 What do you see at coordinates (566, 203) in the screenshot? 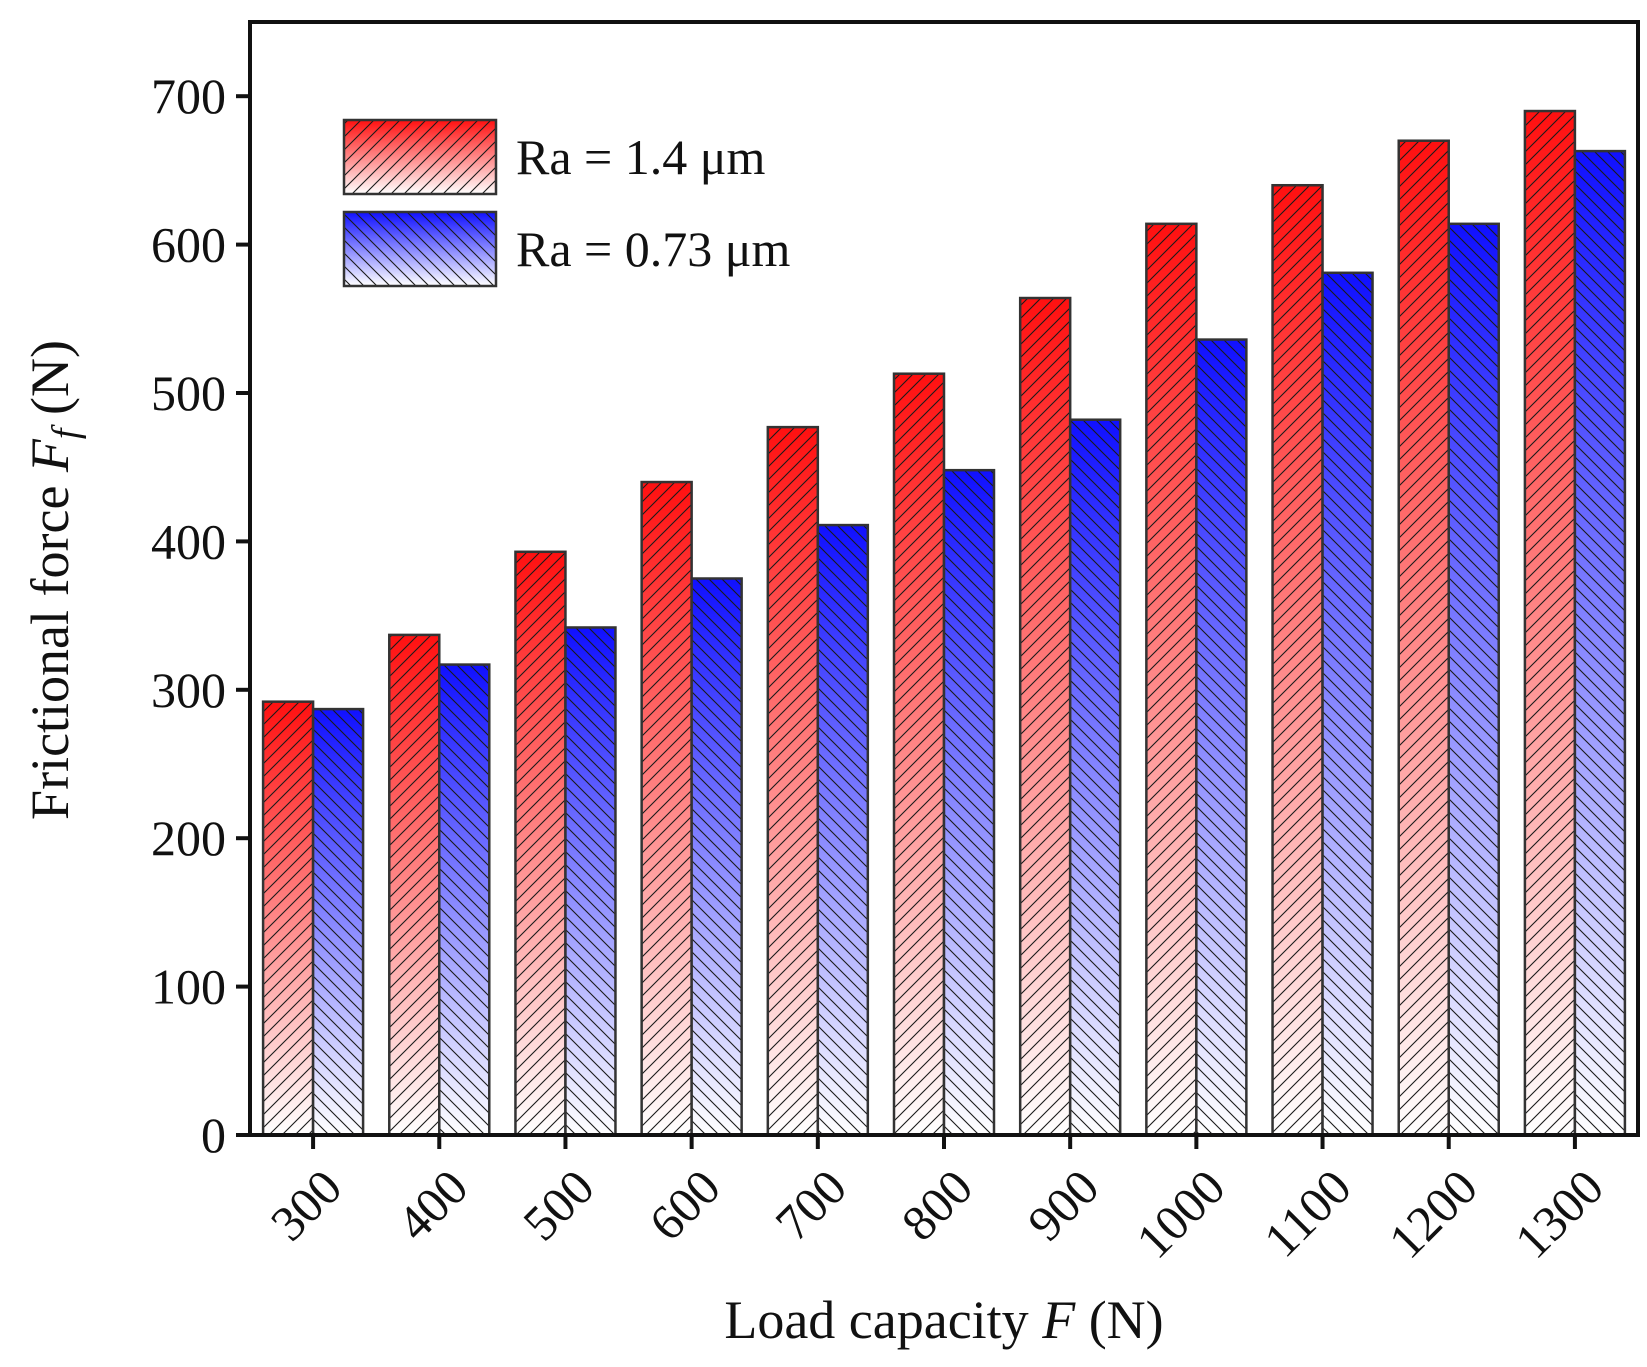
I see `legend: Ra = 1.4 μm Ra = 0.73 μm` at bounding box center [566, 203].